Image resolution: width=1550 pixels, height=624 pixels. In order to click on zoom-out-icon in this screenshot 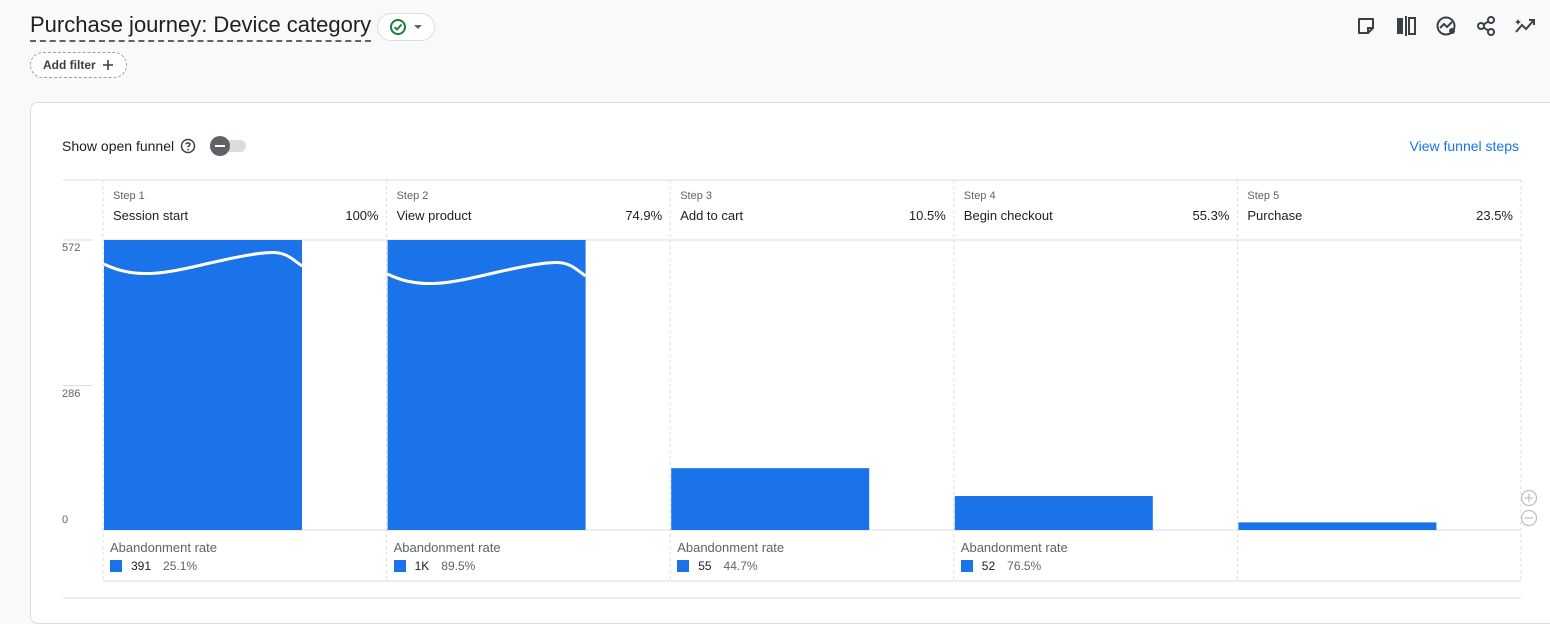, I will do `click(1529, 518)`.